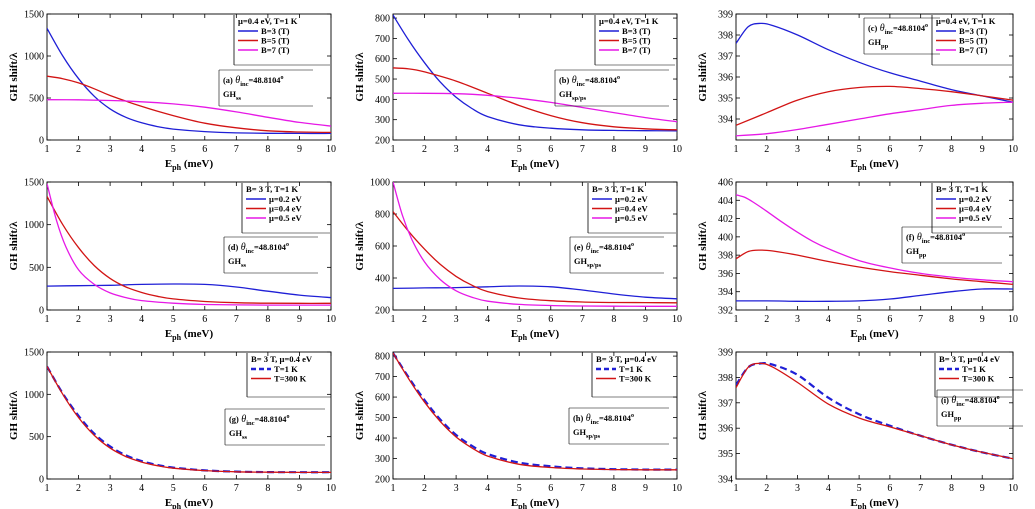 Image resolution: width=1035 pixels, height=509 pixels. What do you see at coordinates (382, 311) in the screenshot?
I see `y-tick-label: 200` at bounding box center [382, 311].